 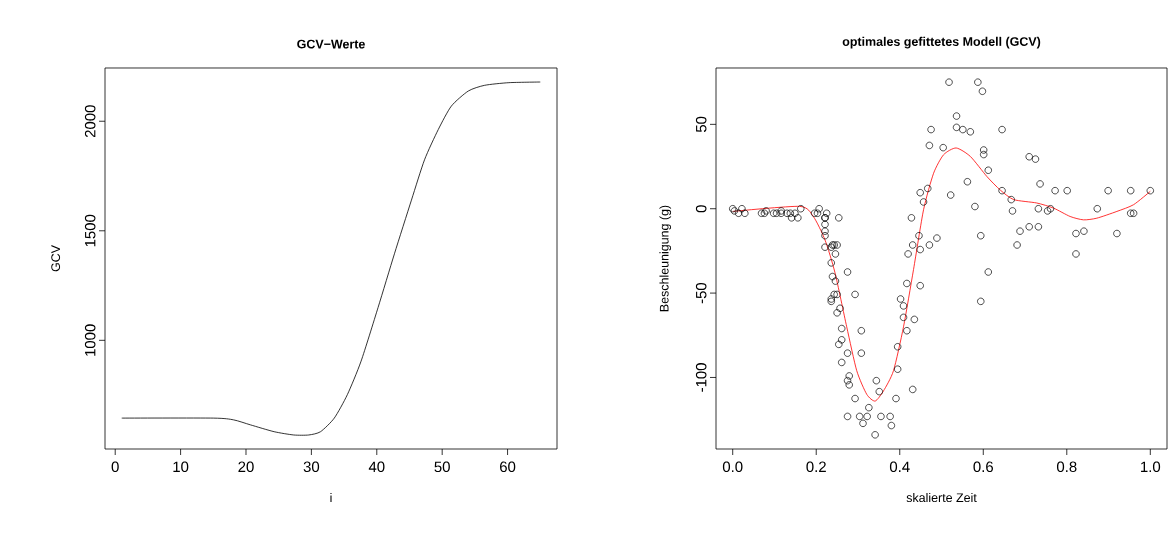 What do you see at coordinates (331, 44) in the screenshot?
I see `chart-title: GCV−Werte` at bounding box center [331, 44].